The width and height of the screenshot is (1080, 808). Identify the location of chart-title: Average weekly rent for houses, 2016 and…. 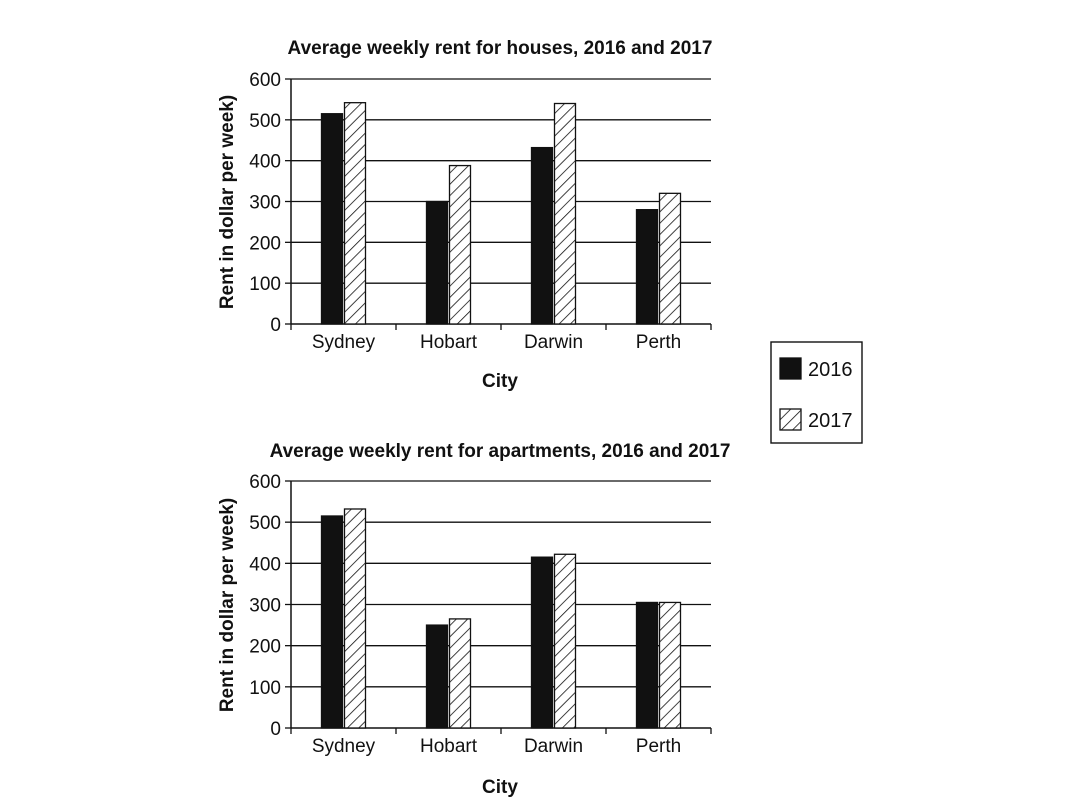
(500, 48).